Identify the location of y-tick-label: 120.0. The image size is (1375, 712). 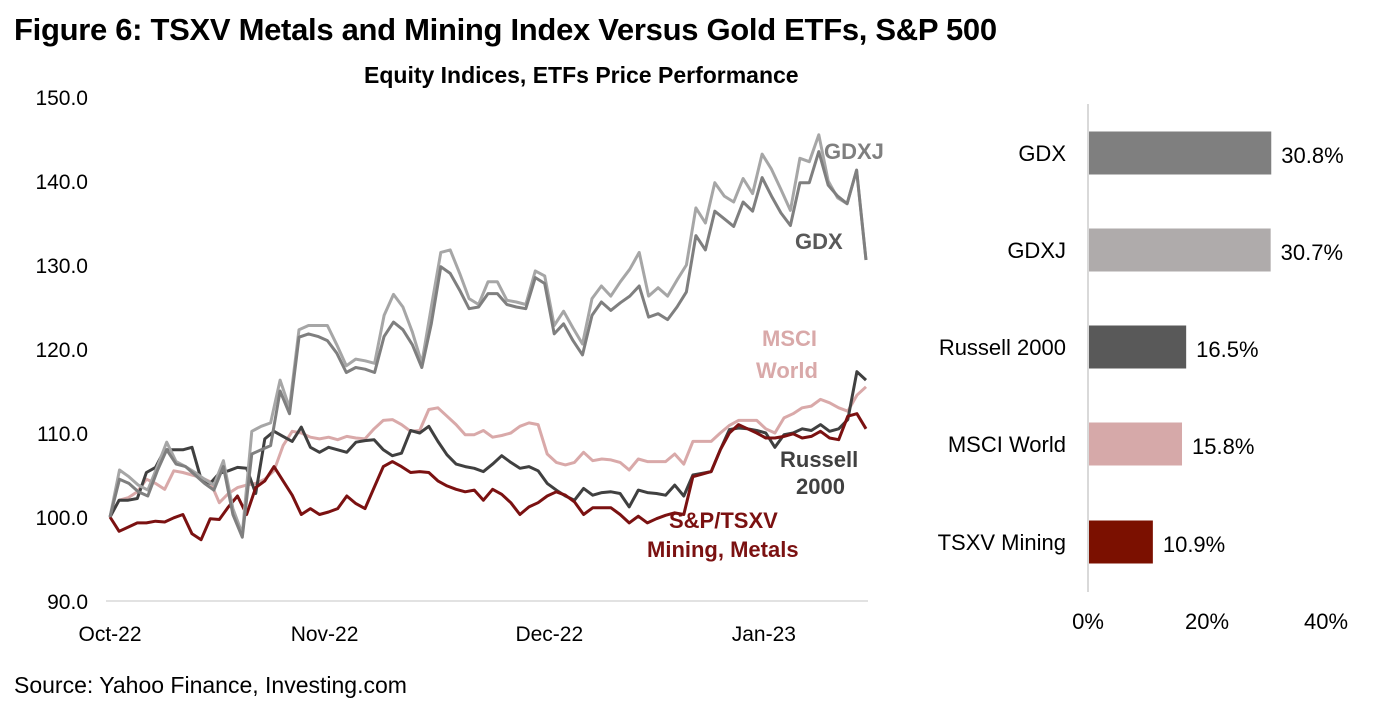
(61, 350).